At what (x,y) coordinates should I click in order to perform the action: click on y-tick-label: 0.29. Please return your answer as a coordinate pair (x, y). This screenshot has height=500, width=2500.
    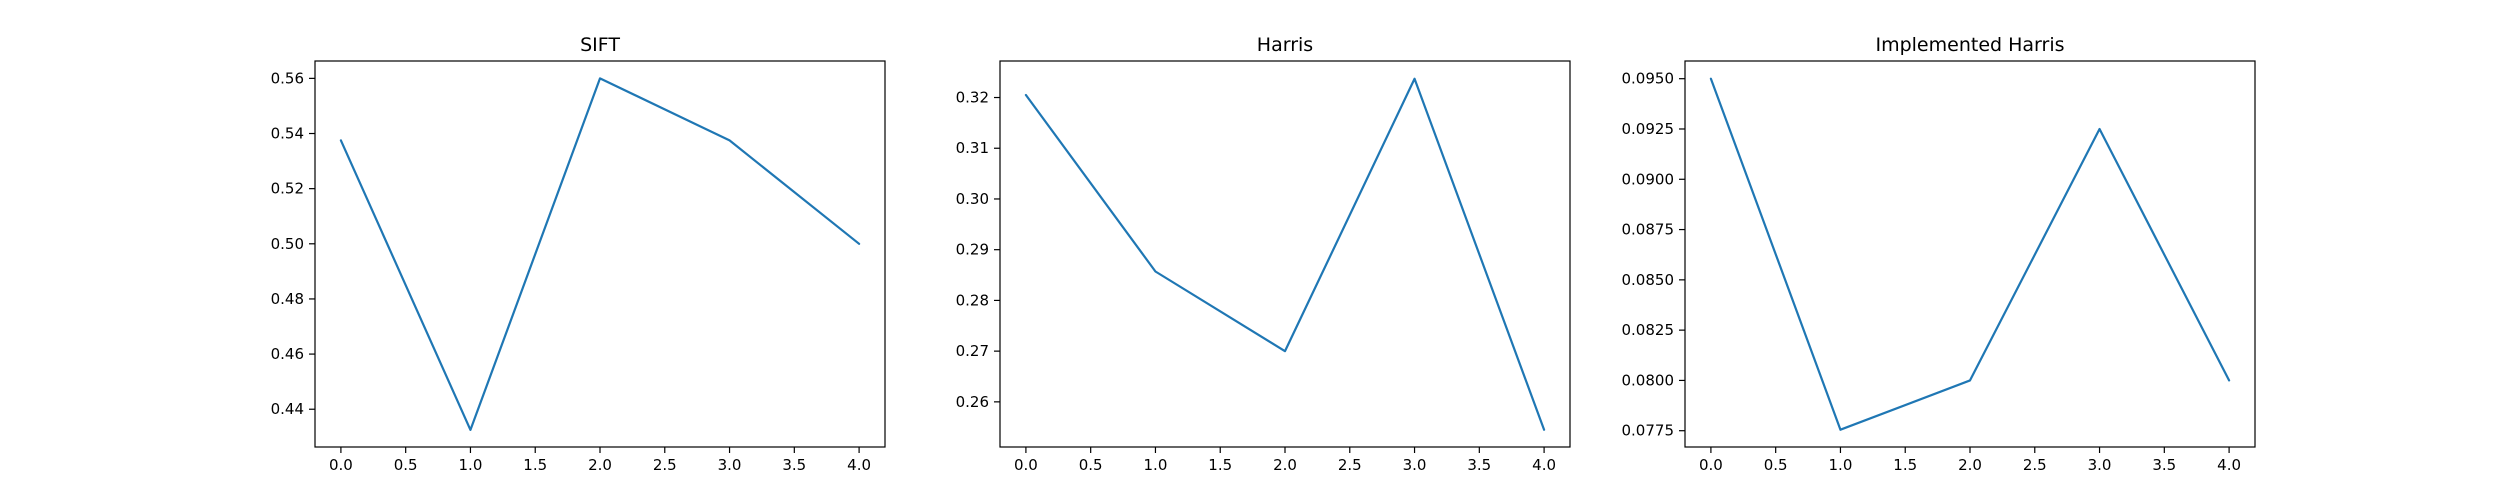
    Looking at the image, I should click on (972, 250).